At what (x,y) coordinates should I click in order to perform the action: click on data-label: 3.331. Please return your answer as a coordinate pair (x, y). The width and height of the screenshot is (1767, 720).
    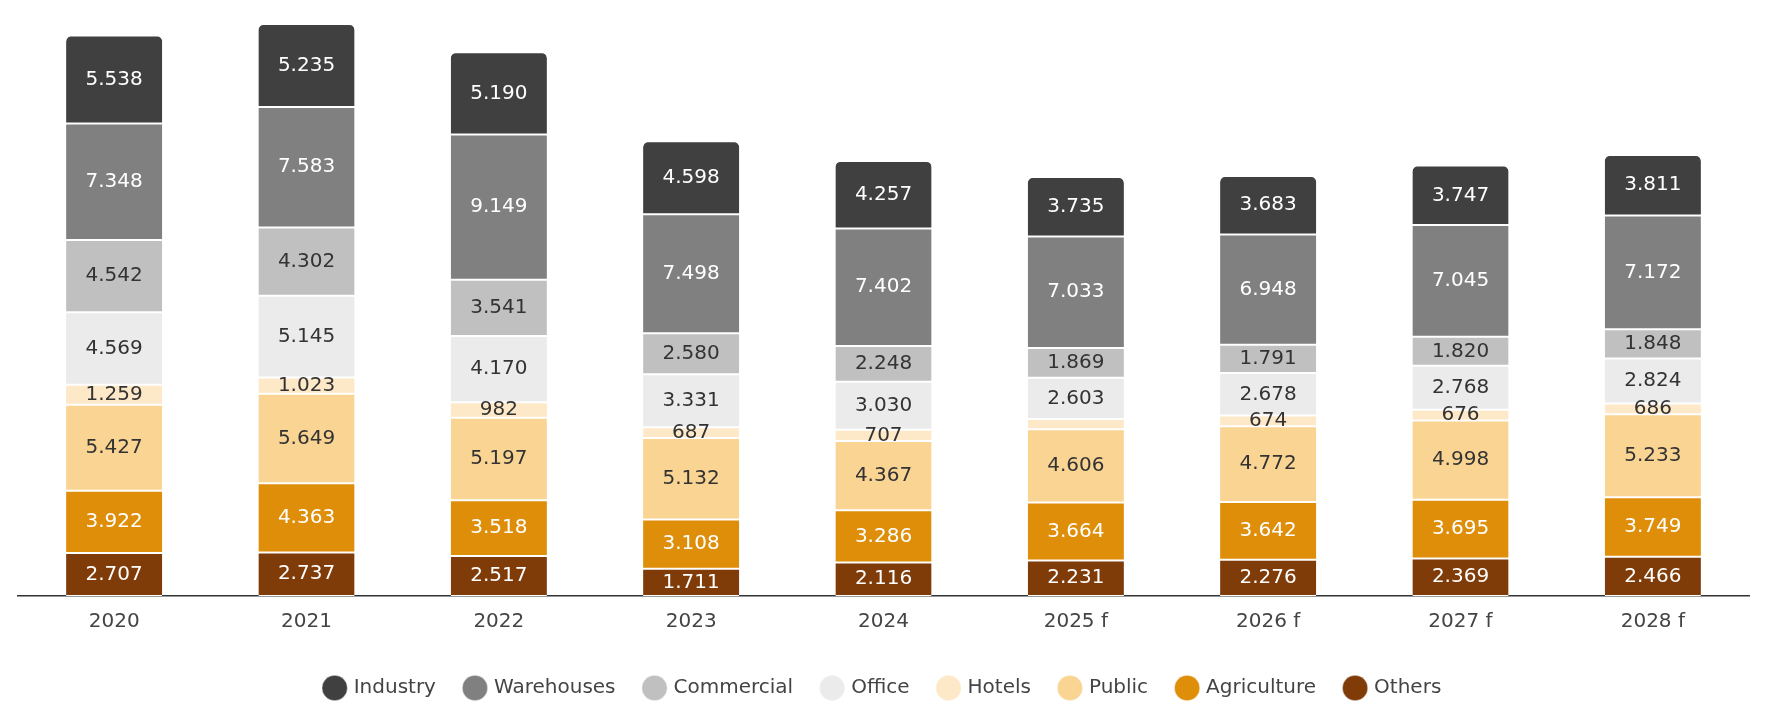
    Looking at the image, I should click on (691, 398).